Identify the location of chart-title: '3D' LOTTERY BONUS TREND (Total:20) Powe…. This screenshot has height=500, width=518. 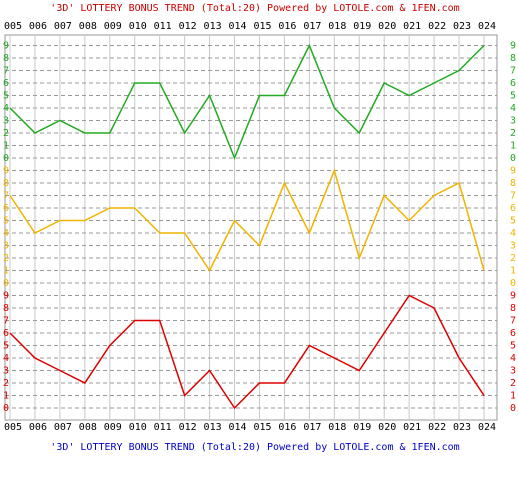
(254, 8).